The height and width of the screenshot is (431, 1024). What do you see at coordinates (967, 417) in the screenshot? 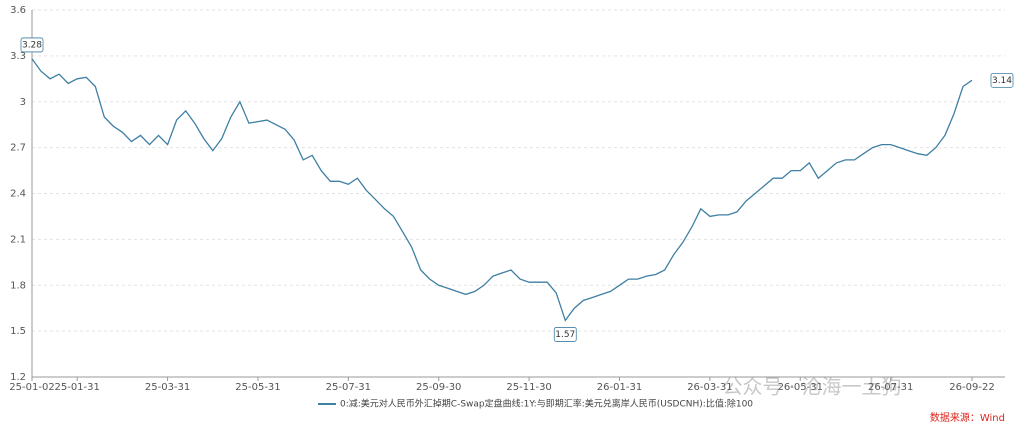
I see `source: 数据来源：Wind` at bounding box center [967, 417].